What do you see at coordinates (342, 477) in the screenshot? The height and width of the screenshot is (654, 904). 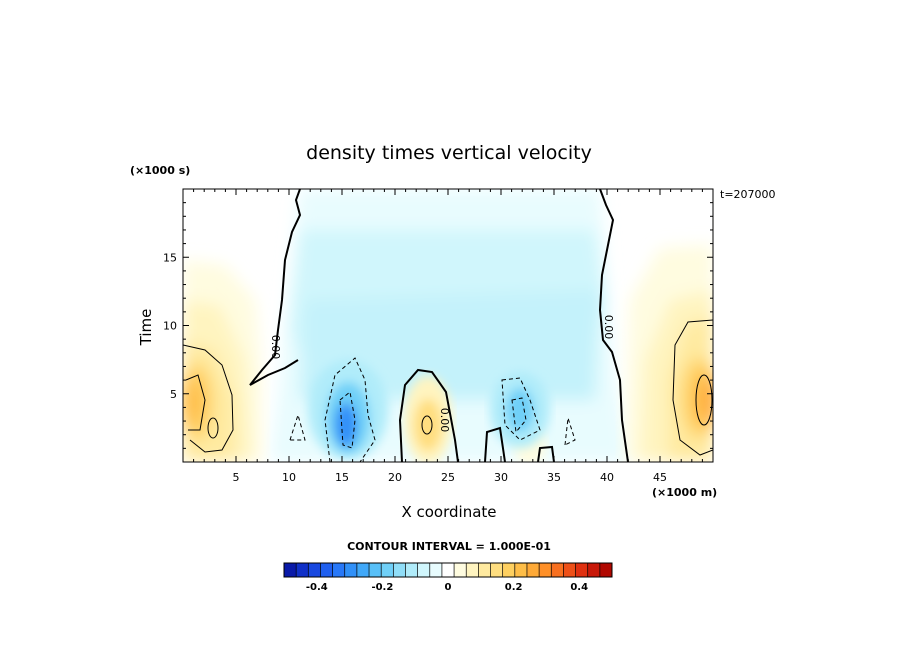 I see `x-tick-label: 15` at bounding box center [342, 477].